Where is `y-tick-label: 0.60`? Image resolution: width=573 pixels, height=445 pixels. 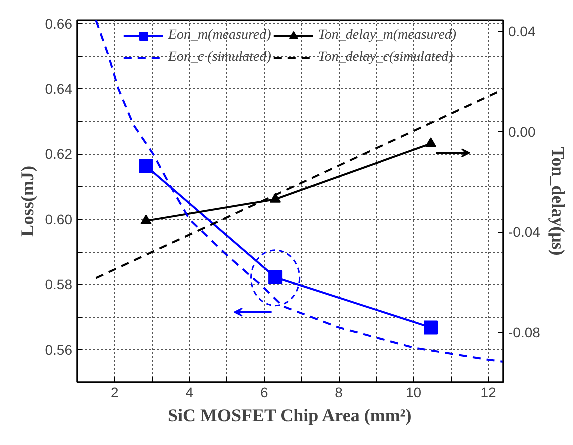 y-tick-label: 0.60 is located at coordinates (59, 219).